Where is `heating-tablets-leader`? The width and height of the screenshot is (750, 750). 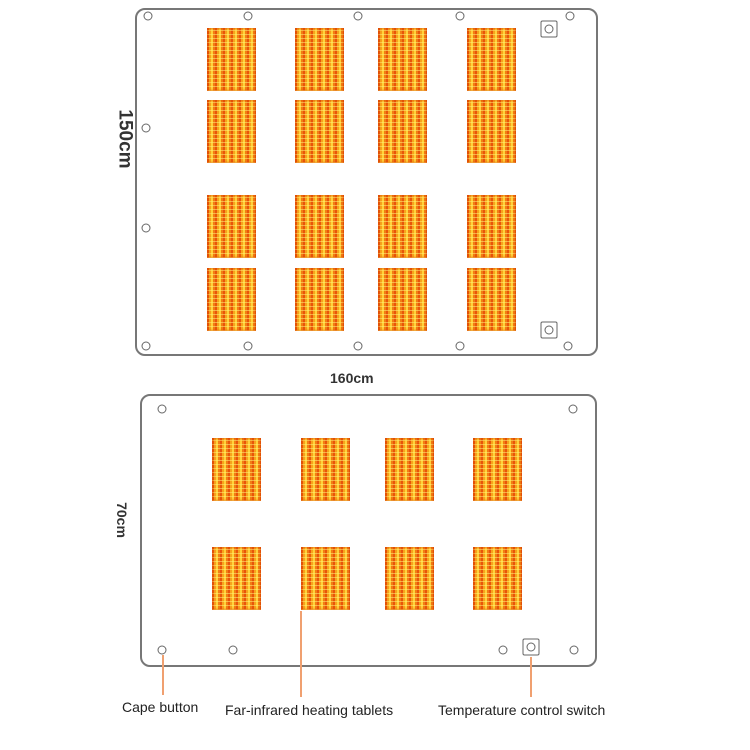
heating-tablets-leader is located at coordinates (301, 654).